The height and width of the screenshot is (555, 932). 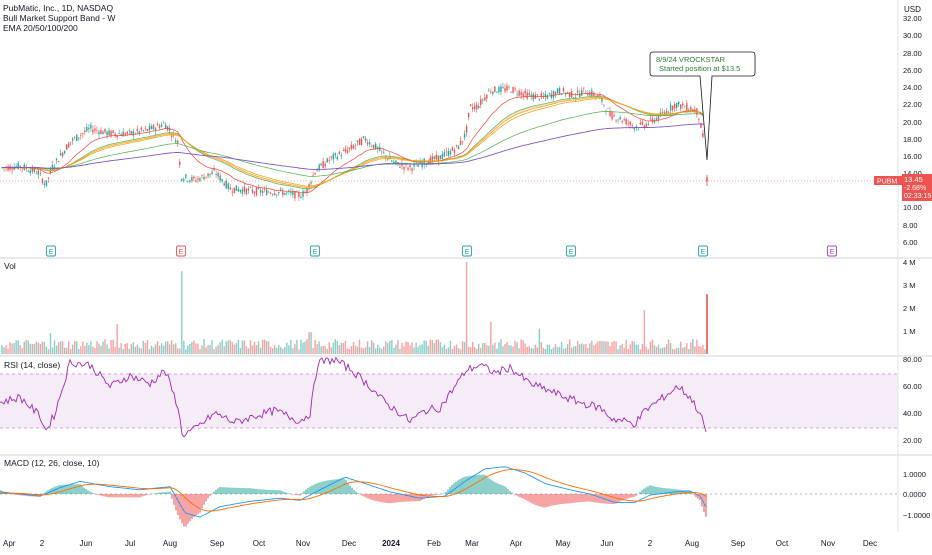 I want to click on x-tick-label: Apr, so click(x=516, y=543).